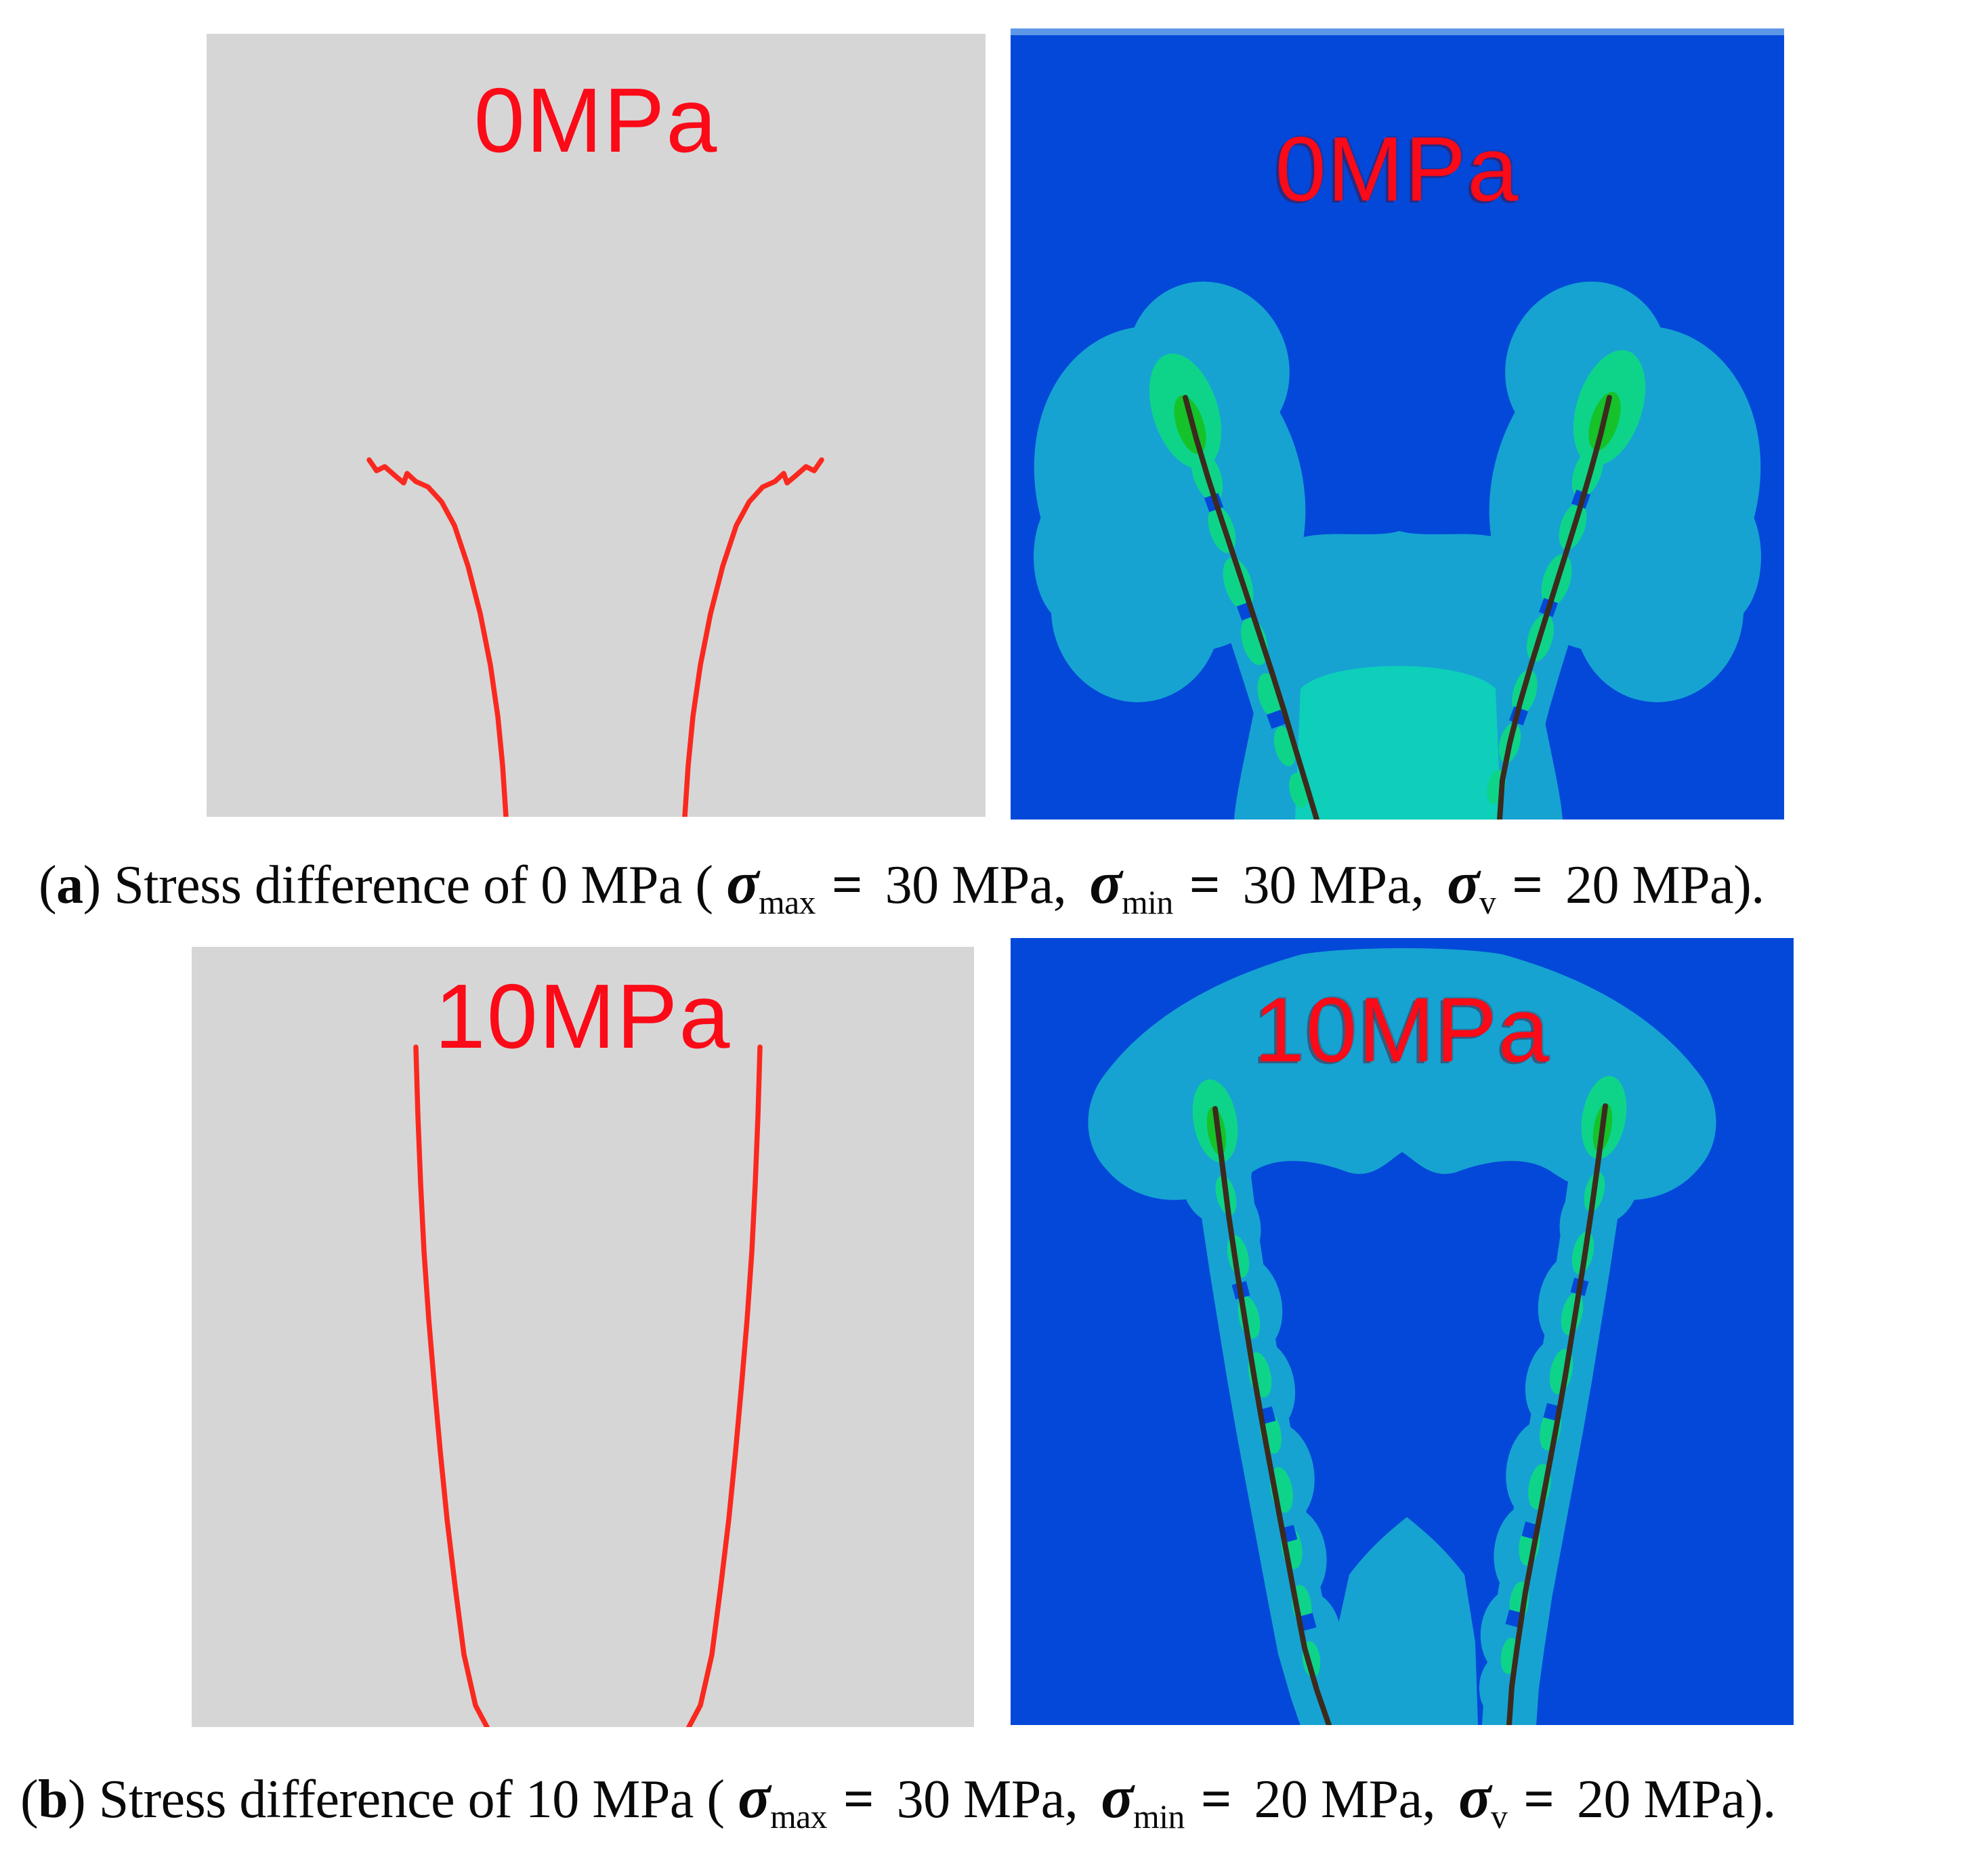 Image resolution: width=1988 pixels, height=1851 pixels. I want to click on caption-a-index: (a, so click(61, 885).